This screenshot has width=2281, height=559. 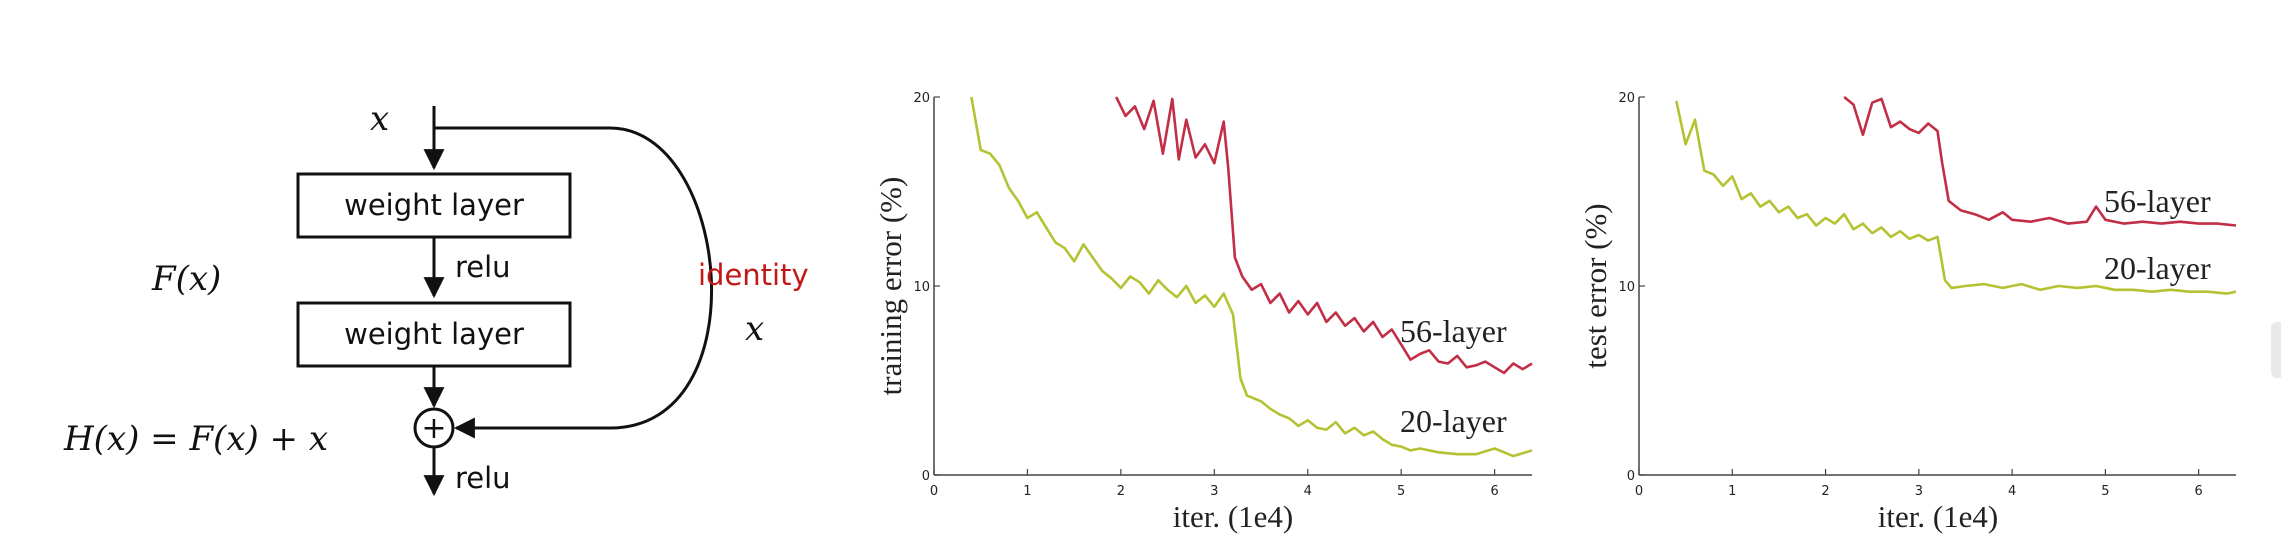 I want to click on identity-label: identity, so click(x=753, y=275).